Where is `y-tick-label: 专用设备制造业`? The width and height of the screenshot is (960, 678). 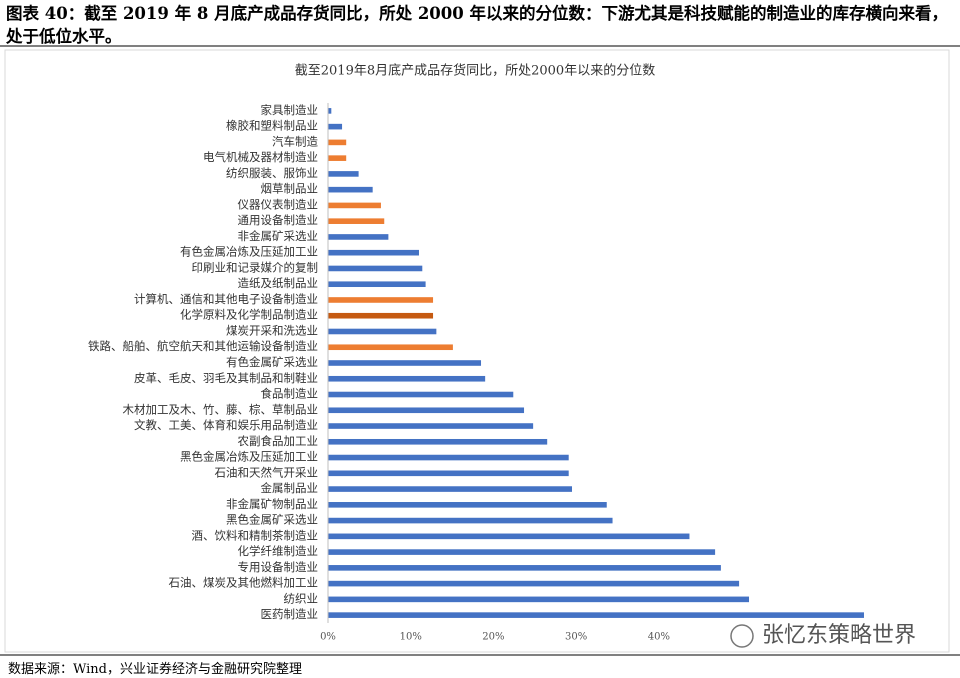
y-tick-label: 专用设备制造业 is located at coordinates (278, 567).